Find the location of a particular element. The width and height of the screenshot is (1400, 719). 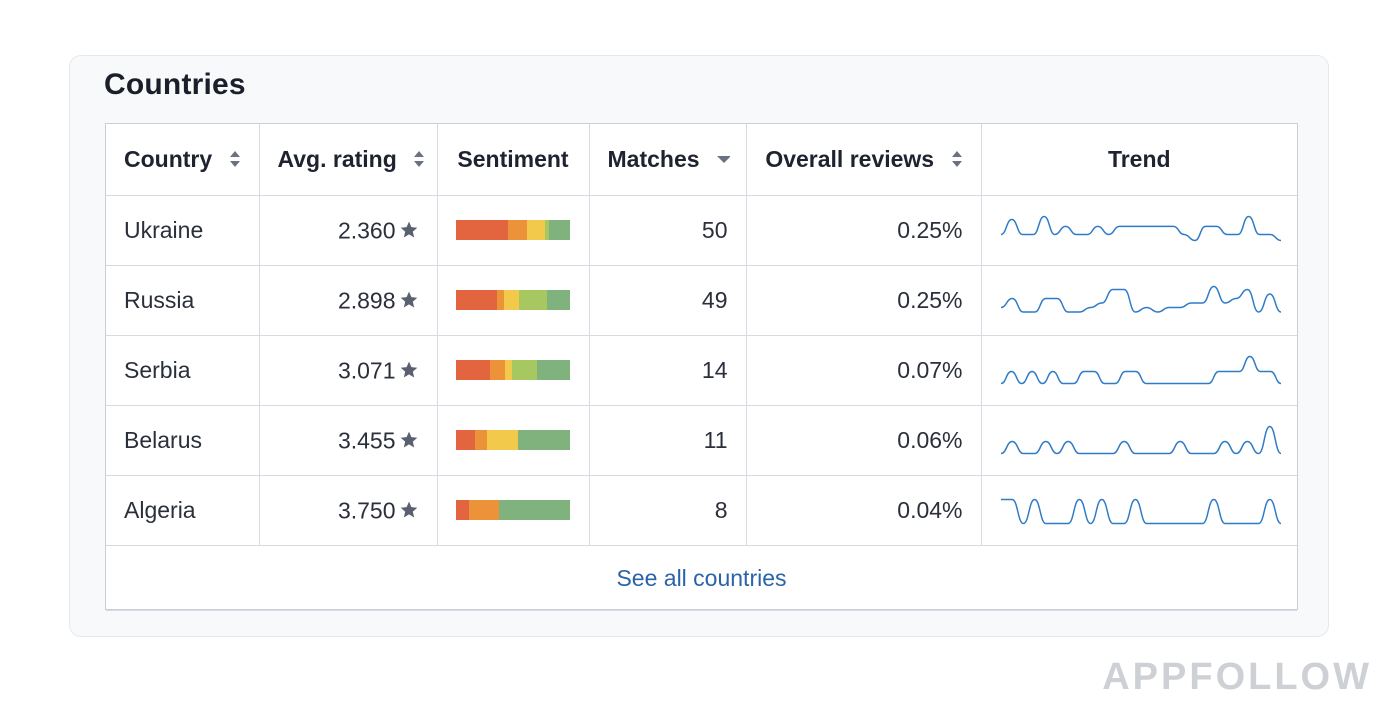

table-row: Algeria 3.750 8 0.04% is located at coordinates (701, 510).